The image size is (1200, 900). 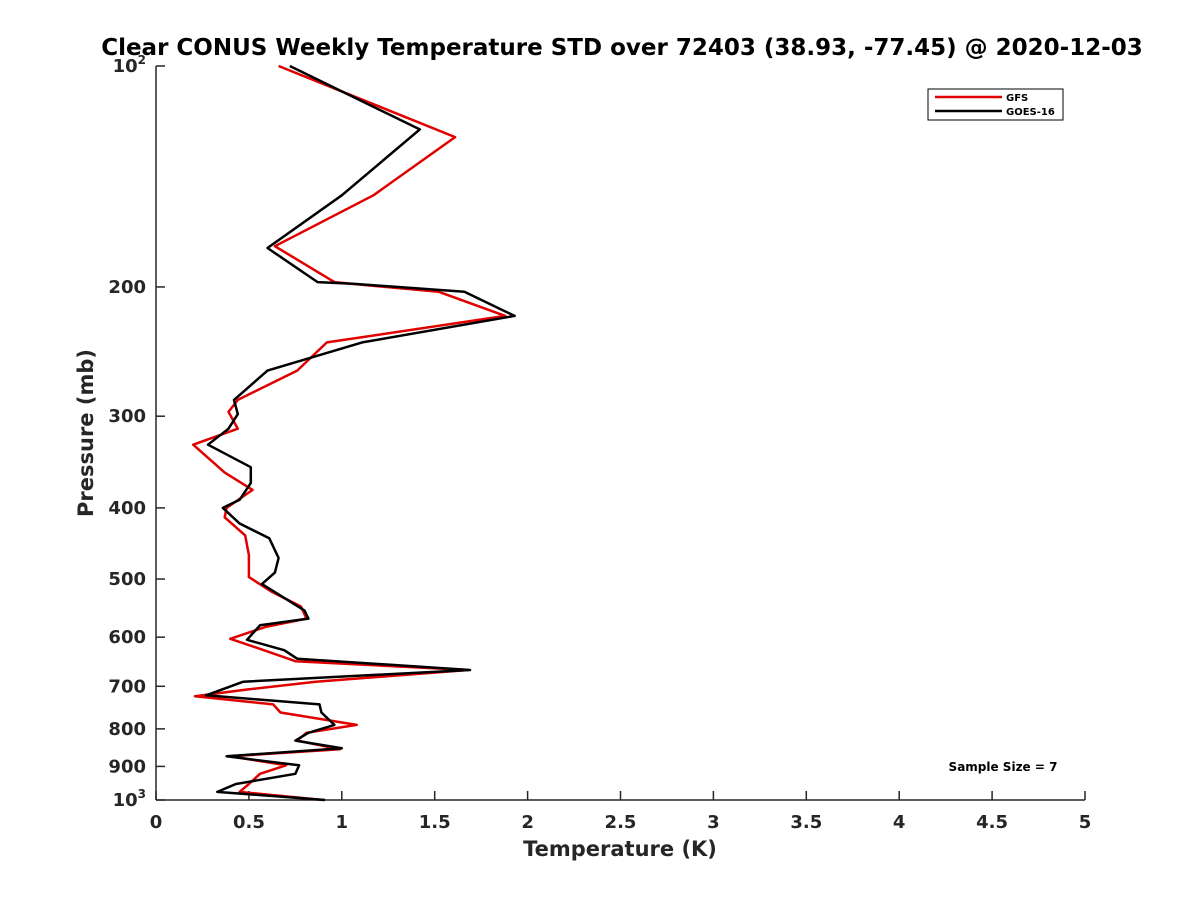 What do you see at coordinates (1030, 112) in the screenshot?
I see `legend-label-goes16: GOES-16` at bounding box center [1030, 112].